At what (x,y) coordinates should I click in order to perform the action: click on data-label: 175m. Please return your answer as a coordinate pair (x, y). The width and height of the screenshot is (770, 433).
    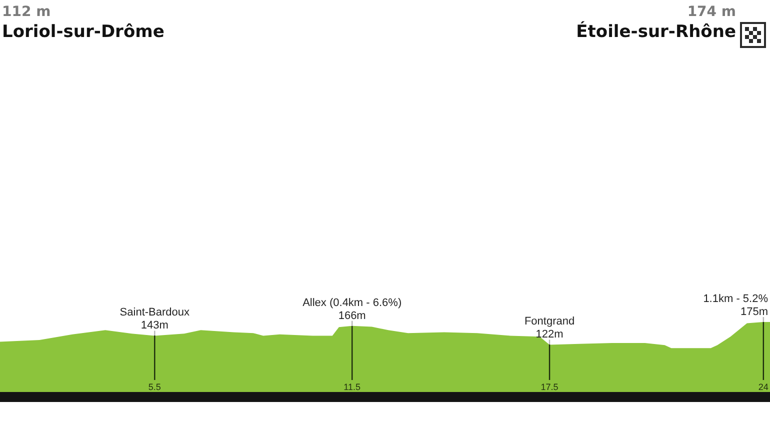
    Looking at the image, I should click on (754, 312).